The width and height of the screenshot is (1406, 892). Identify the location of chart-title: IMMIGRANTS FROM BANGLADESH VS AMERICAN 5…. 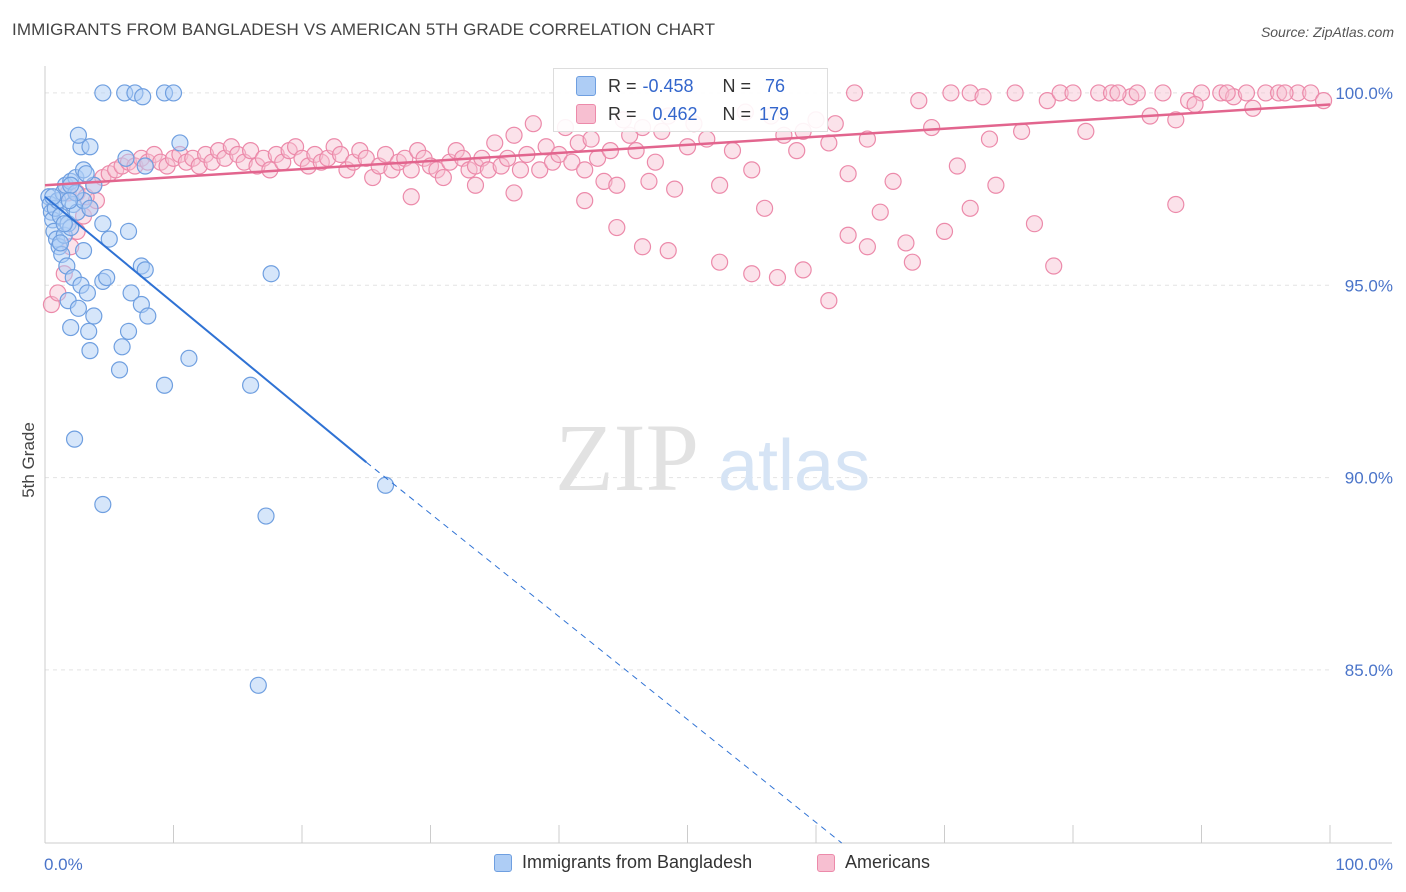
(364, 29).